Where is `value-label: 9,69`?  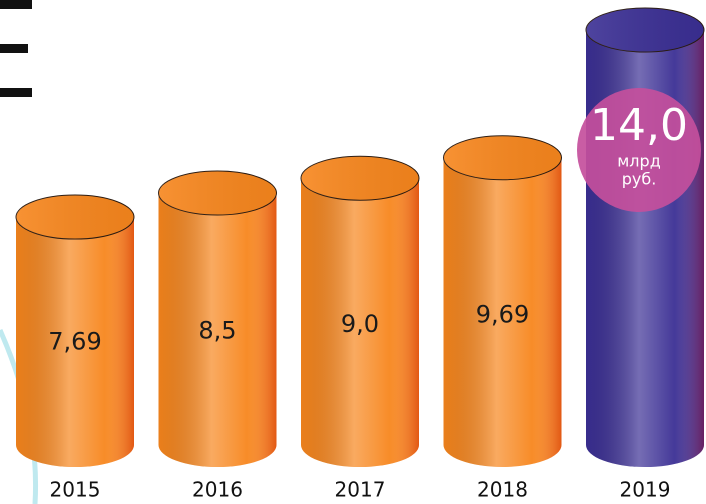
value-label: 9,69 is located at coordinates (502, 315).